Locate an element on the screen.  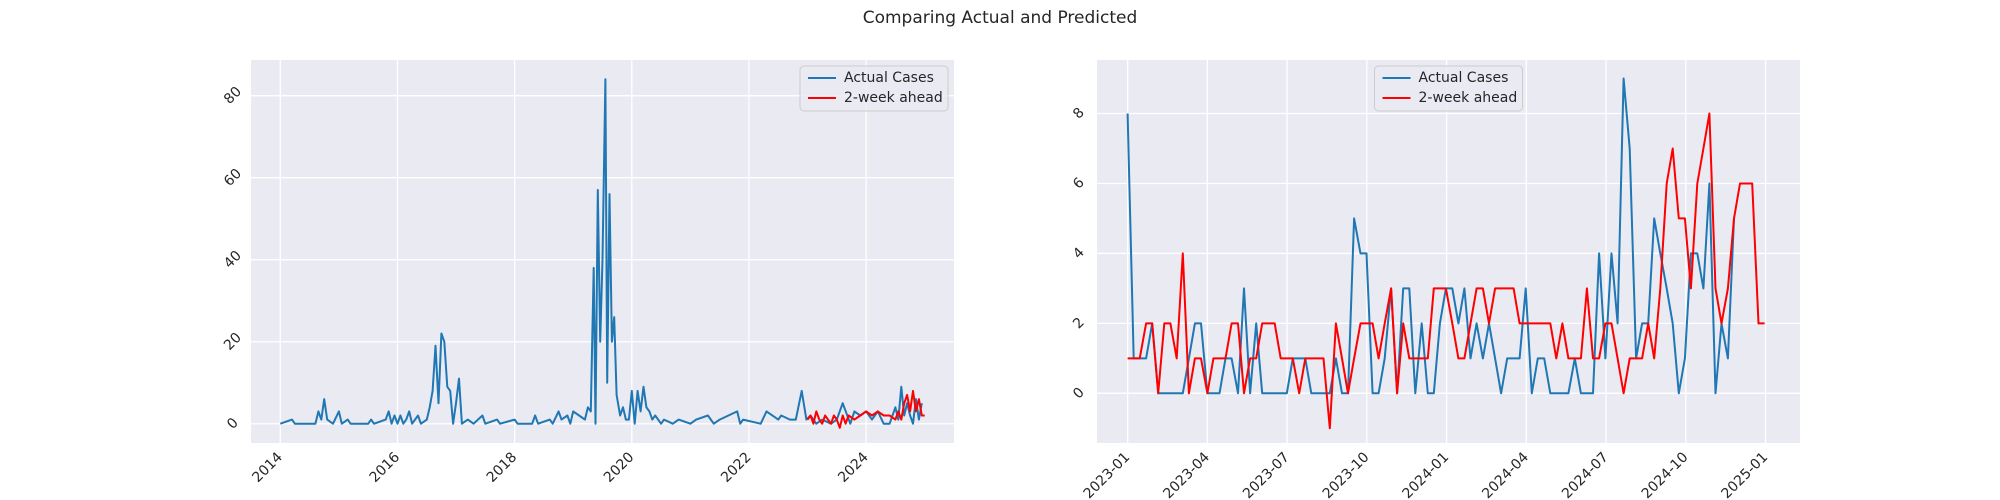
x-tick-label: 2023-10 is located at coordinates (1346, 474).